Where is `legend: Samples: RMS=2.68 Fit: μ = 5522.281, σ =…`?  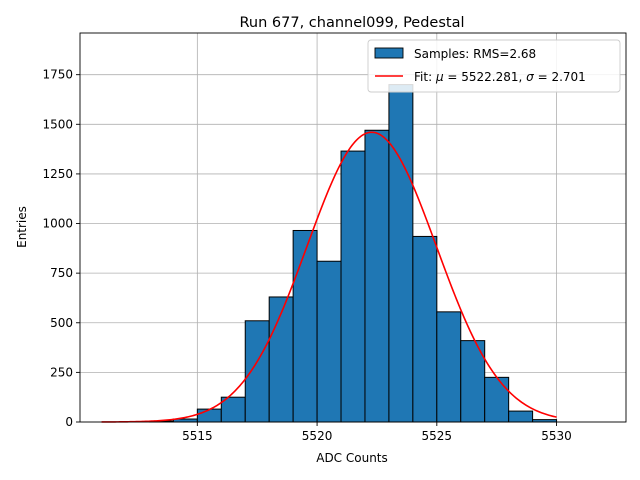
legend: Samples: RMS=2.68 Fit: μ = 5522.281, σ =… is located at coordinates (494, 66).